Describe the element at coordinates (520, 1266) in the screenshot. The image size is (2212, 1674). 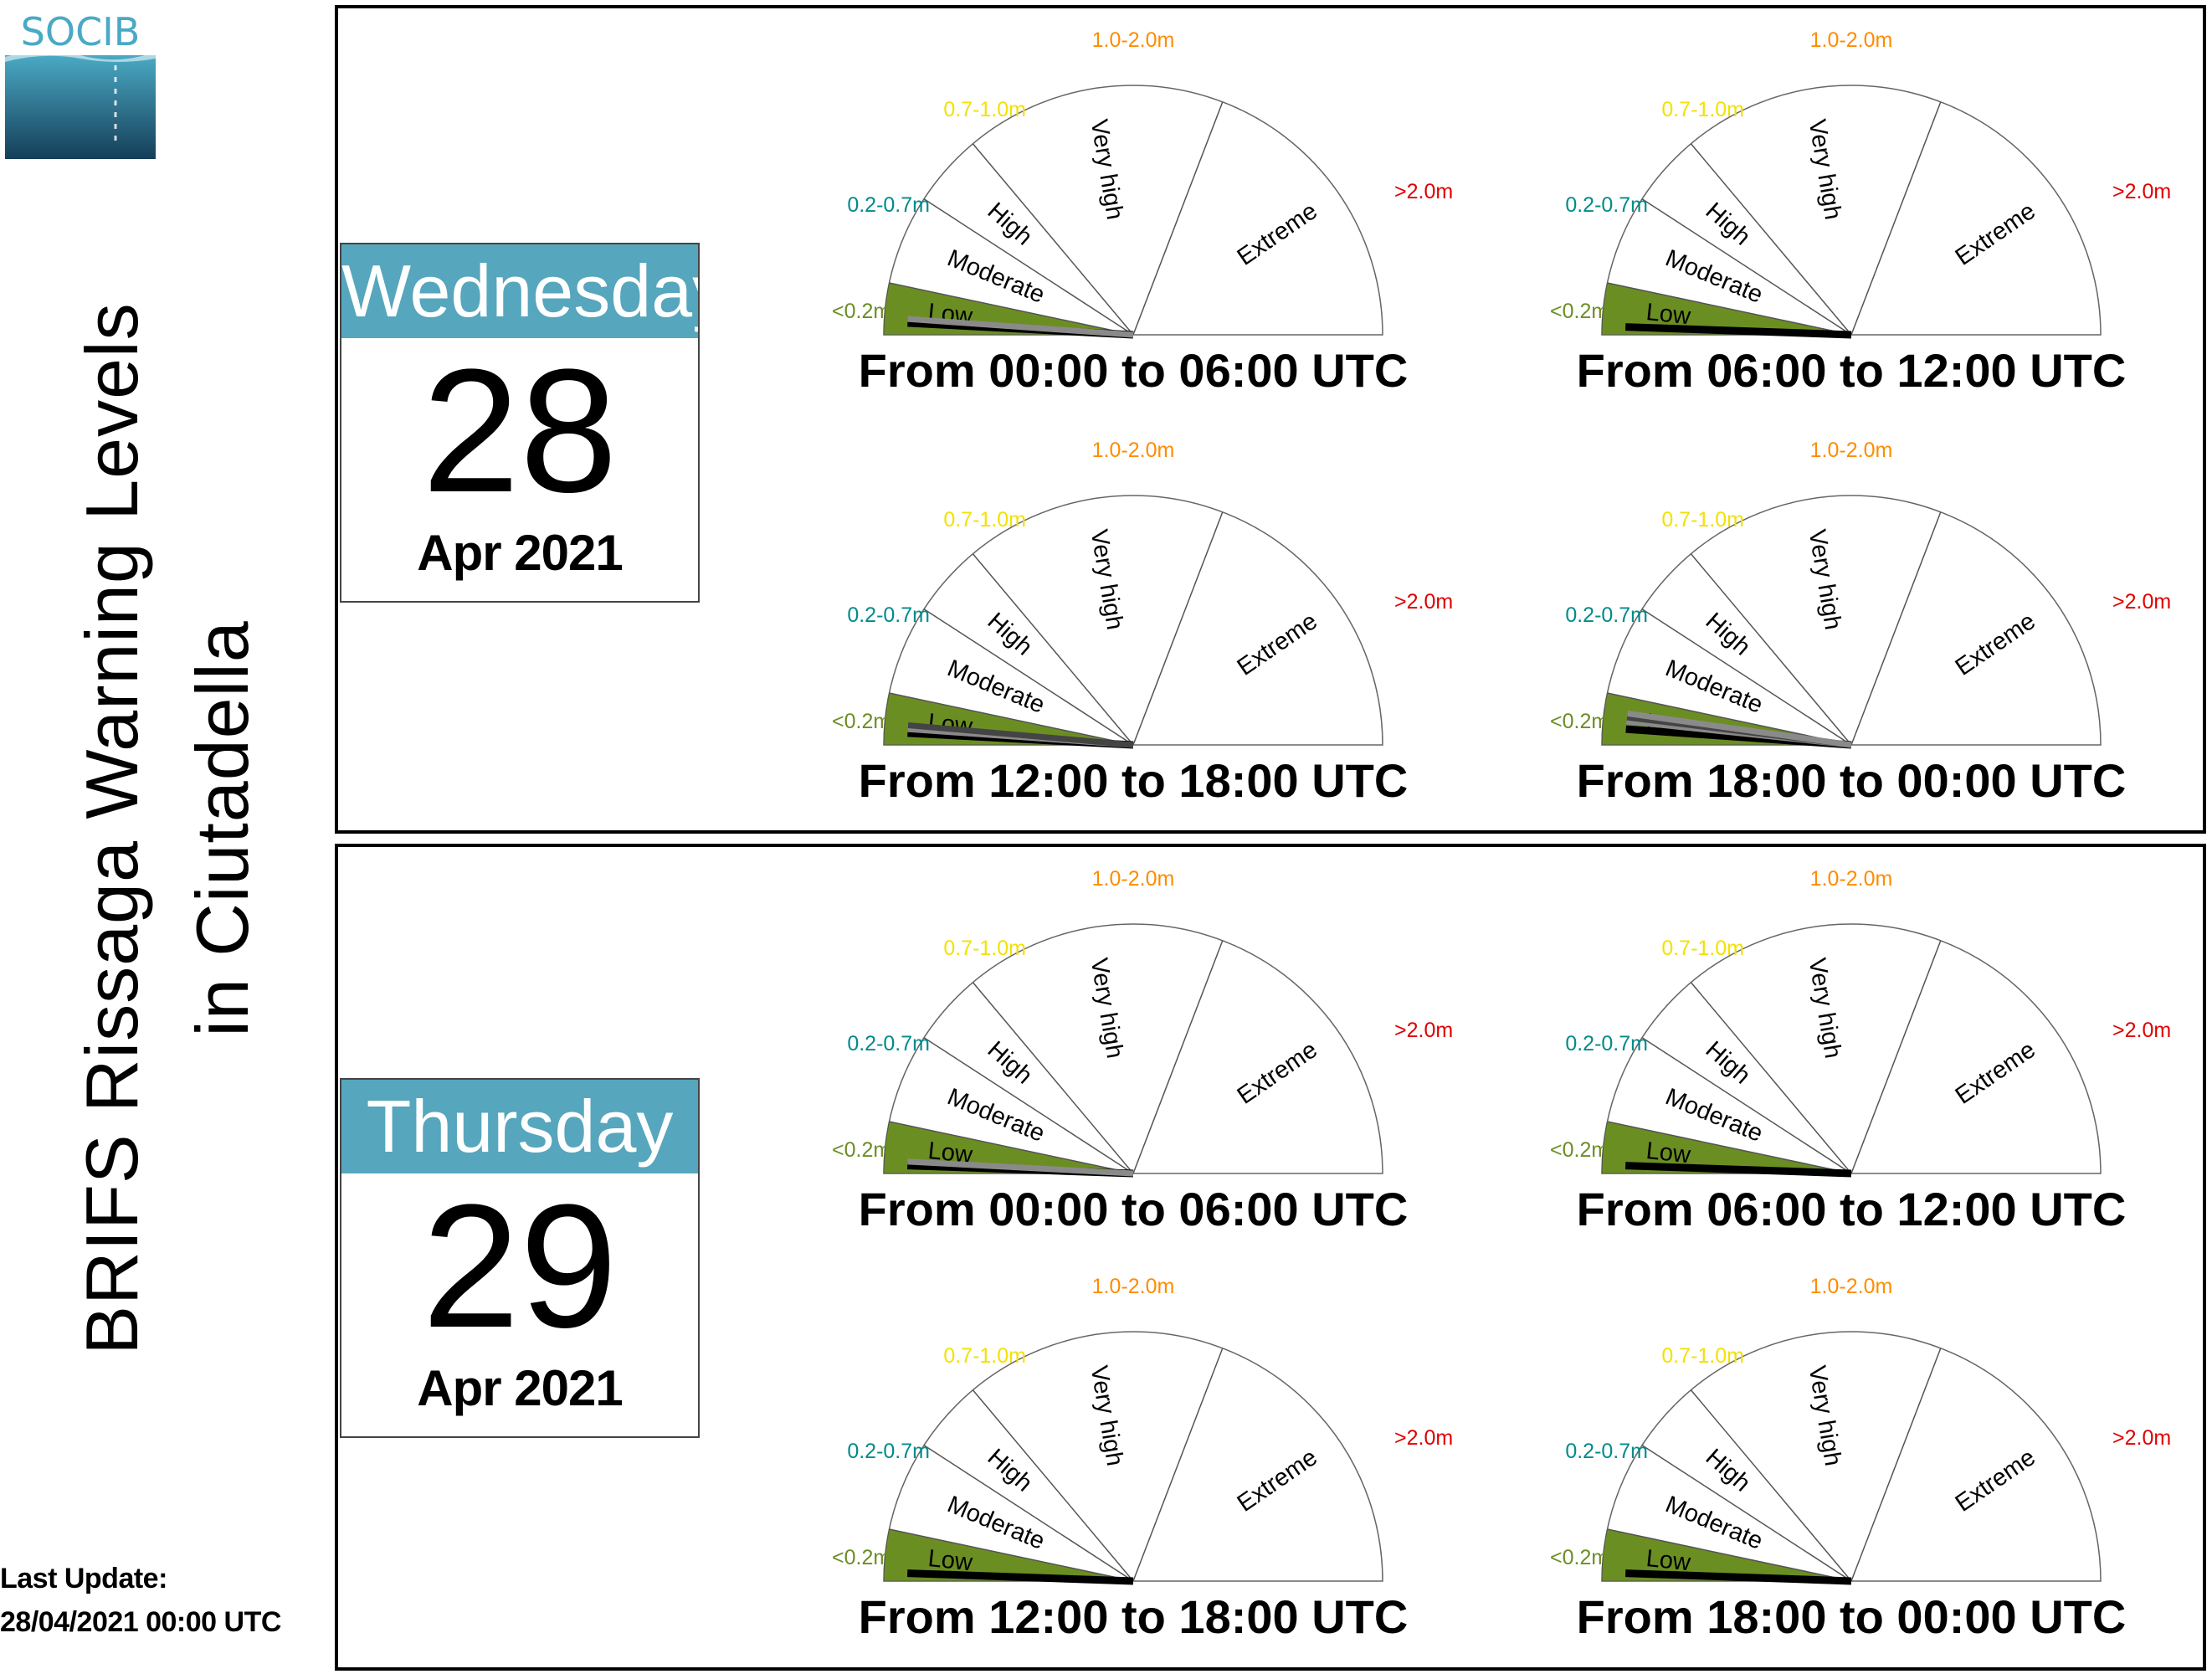
I see `day-number: 29` at that location.